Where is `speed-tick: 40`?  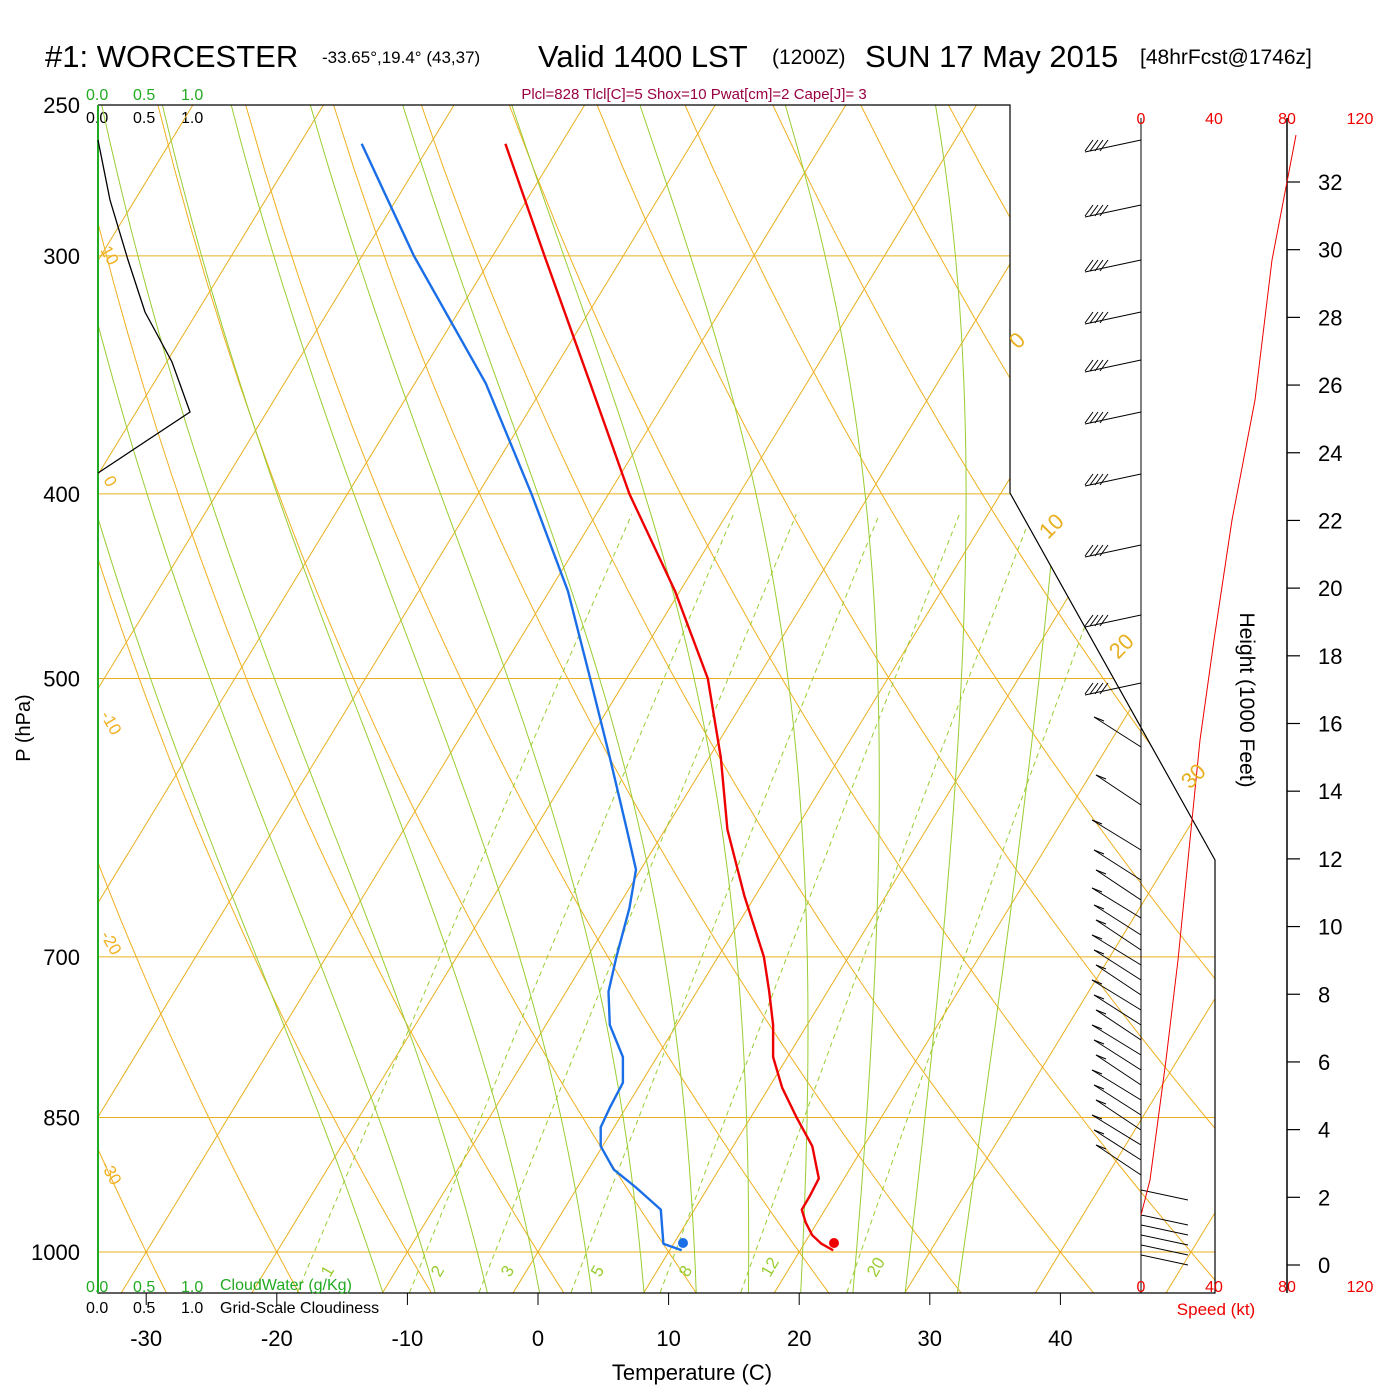 speed-tick: 40 is located at coordinates (1214, 119).